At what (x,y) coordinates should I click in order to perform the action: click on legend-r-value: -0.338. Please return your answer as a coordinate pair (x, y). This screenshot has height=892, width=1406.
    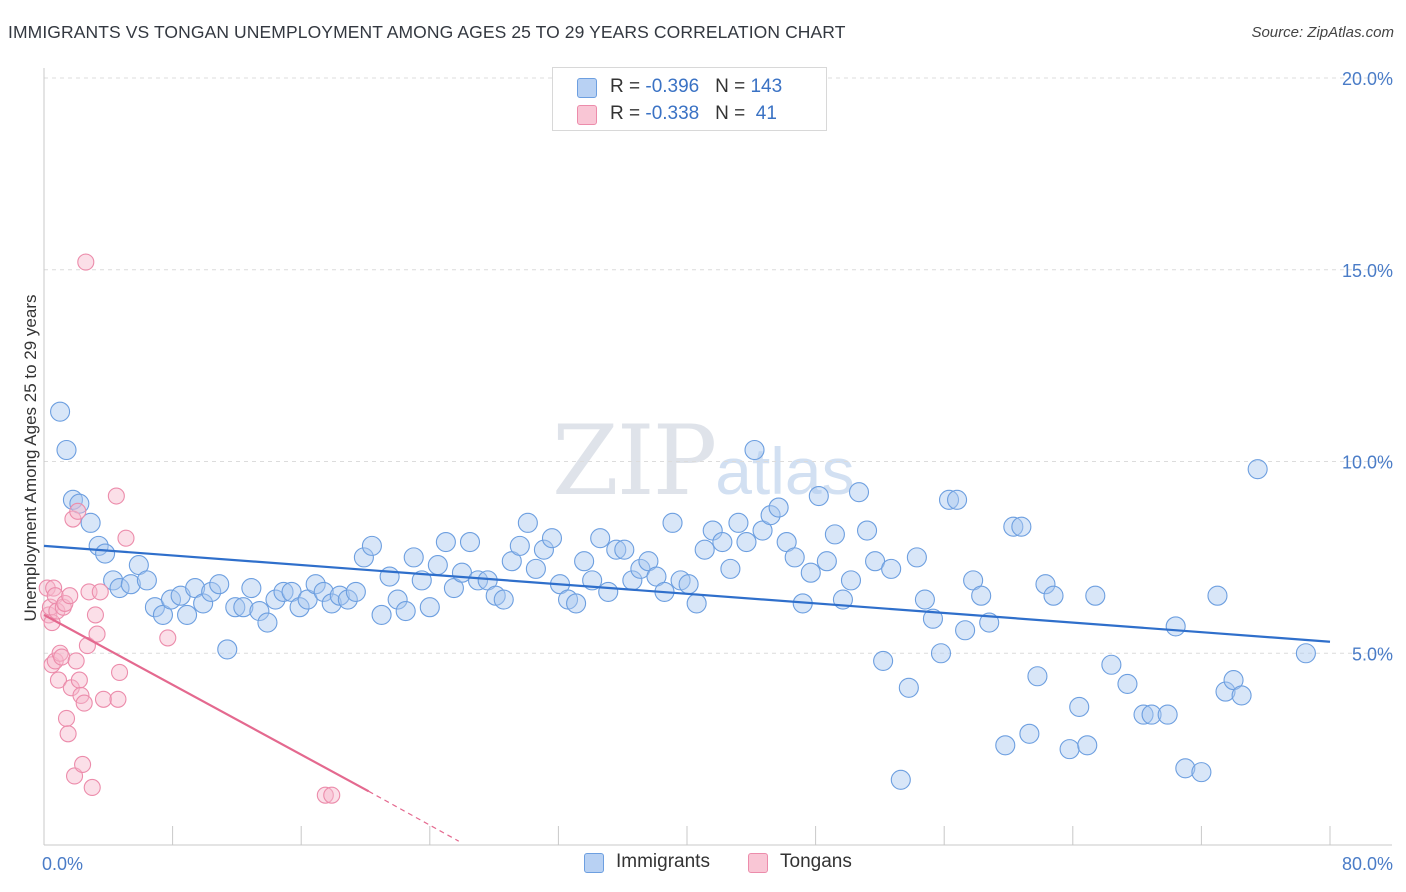
    Looking at the image, I should click on (672, 113).